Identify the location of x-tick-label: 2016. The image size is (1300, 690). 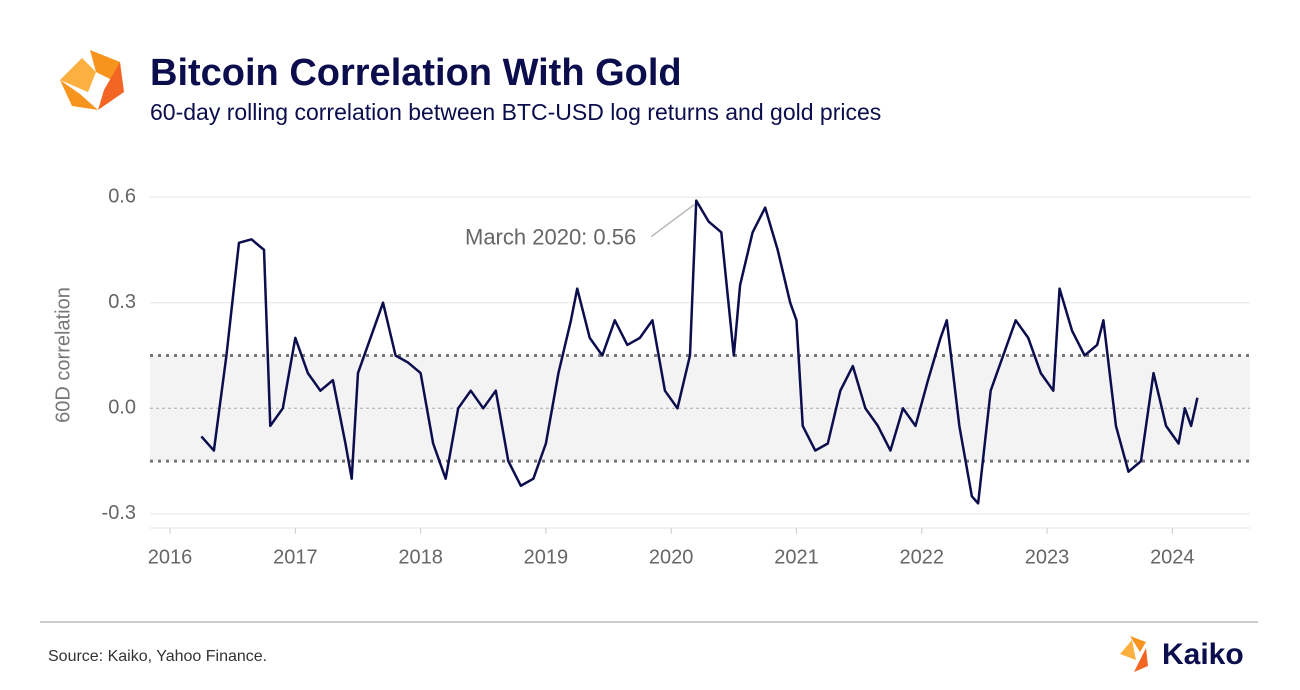
(170, 557).